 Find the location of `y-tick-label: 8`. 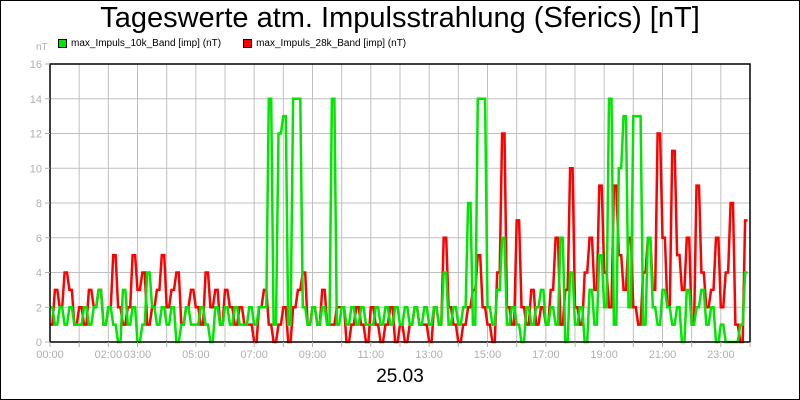

y-tick-label: 8 is located at coordinates (39, 204).